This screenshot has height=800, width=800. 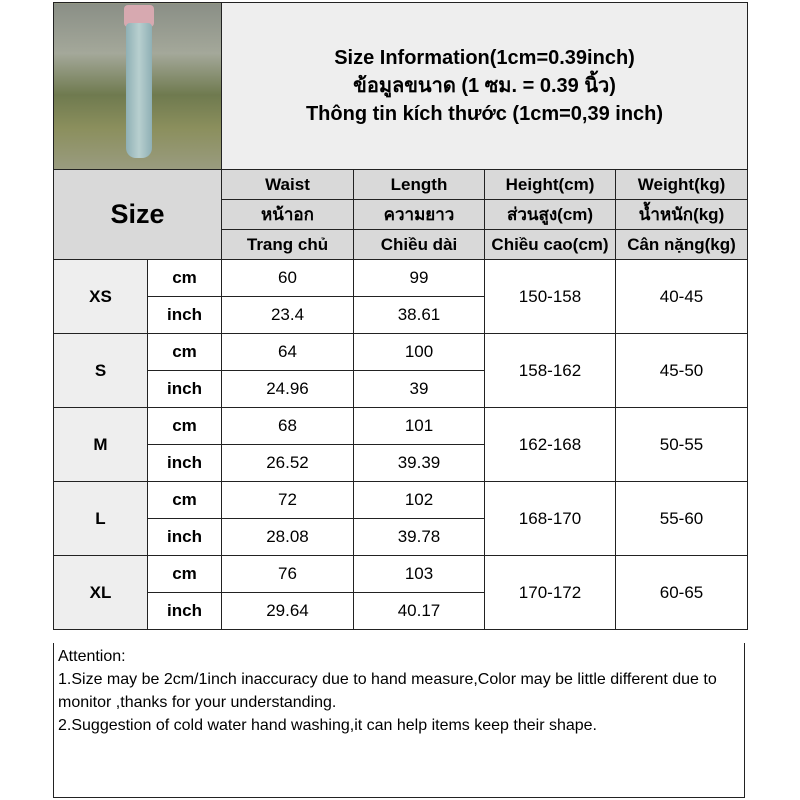 What do you see at coordinates (484, 58) in the screenshot?
I see `title-en: Size Information(1cm=0.39inch)` at bounding box center [484, 58].